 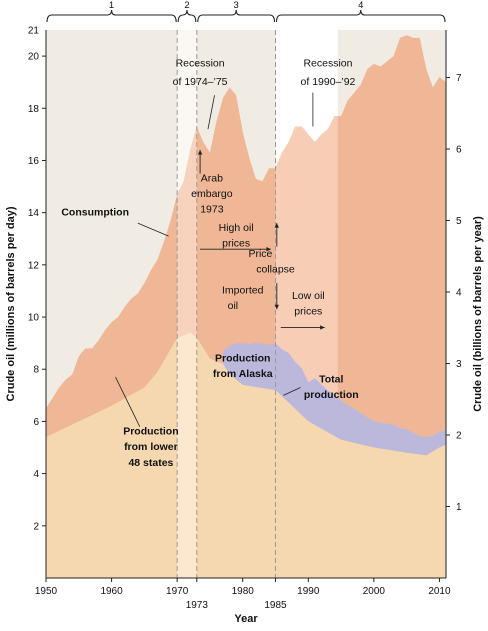 What do you see at coordinates (34, 109) in the screenshot?
I see `y-tick-label-left: 18` at bounding box center [34, 109].